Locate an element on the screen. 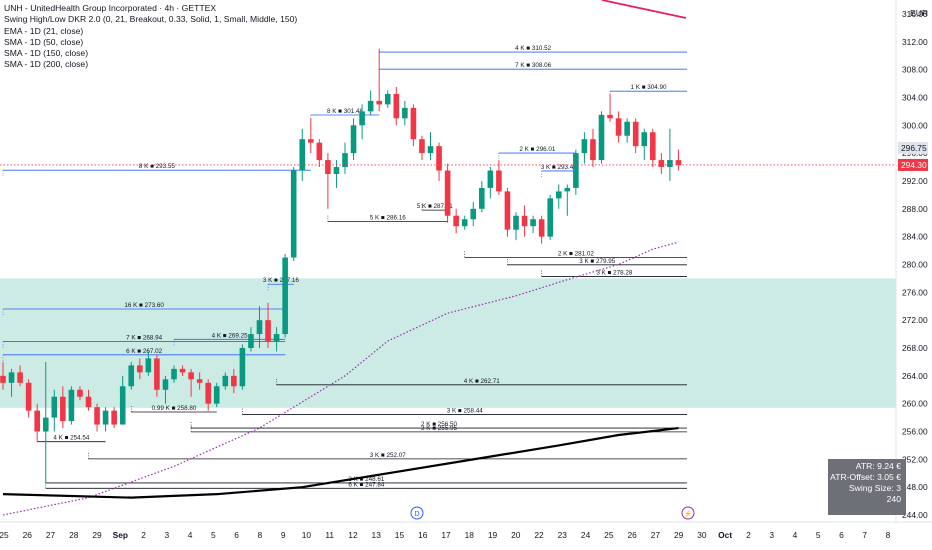  y-tick-label: 280.00 is located at coordinates (915, 264).